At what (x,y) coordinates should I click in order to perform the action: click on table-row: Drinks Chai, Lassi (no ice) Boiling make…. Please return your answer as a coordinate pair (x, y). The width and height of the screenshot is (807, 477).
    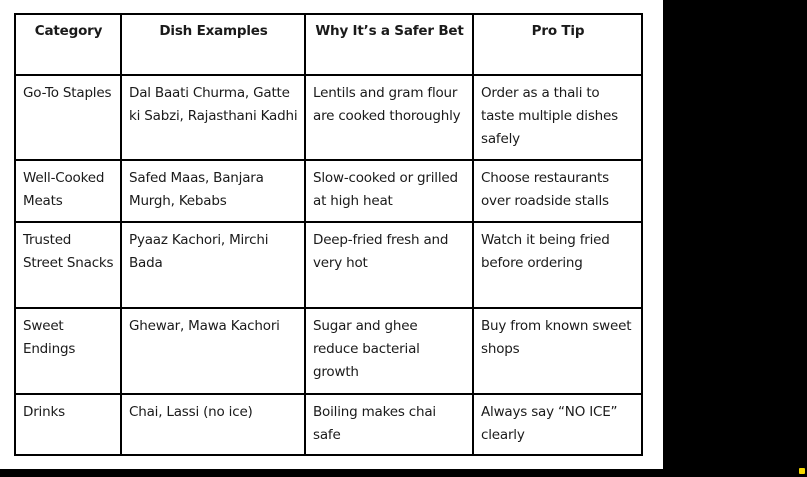
    Looking at the image, I should click on (328, 424).